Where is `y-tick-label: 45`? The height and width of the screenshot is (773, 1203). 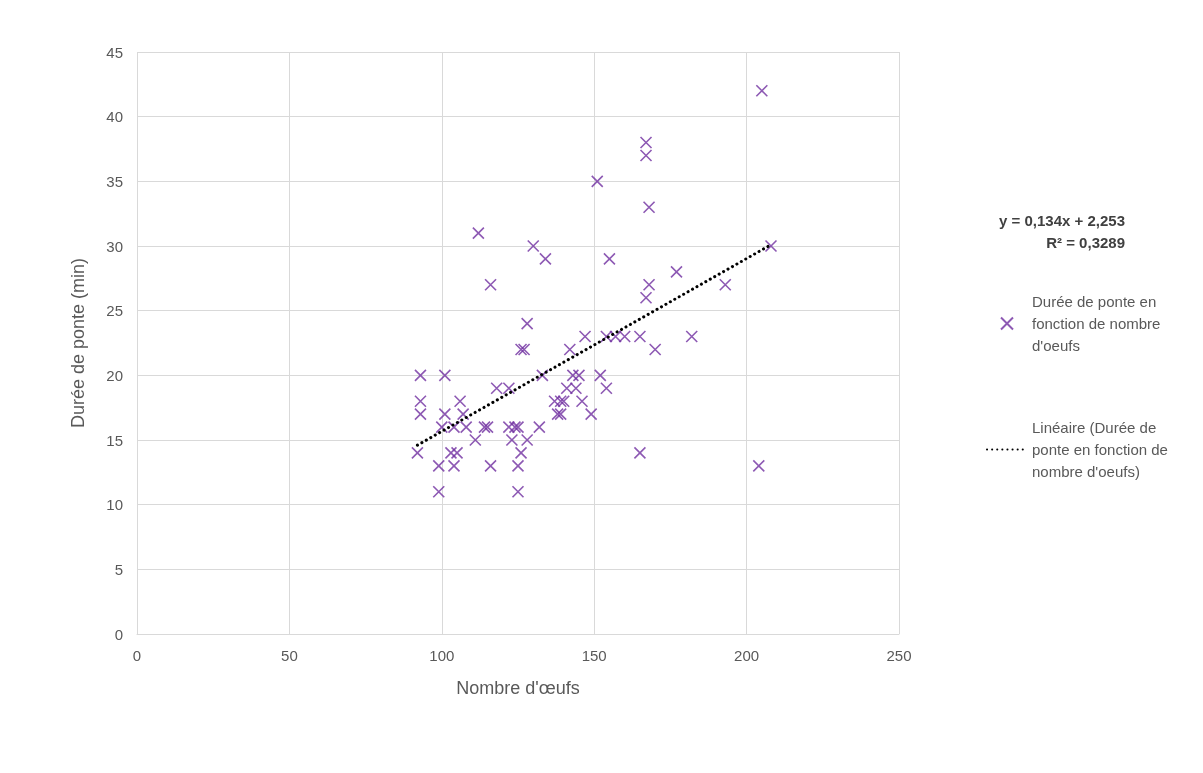 y-tick-label: 45 is located at coordinates (114, 52).